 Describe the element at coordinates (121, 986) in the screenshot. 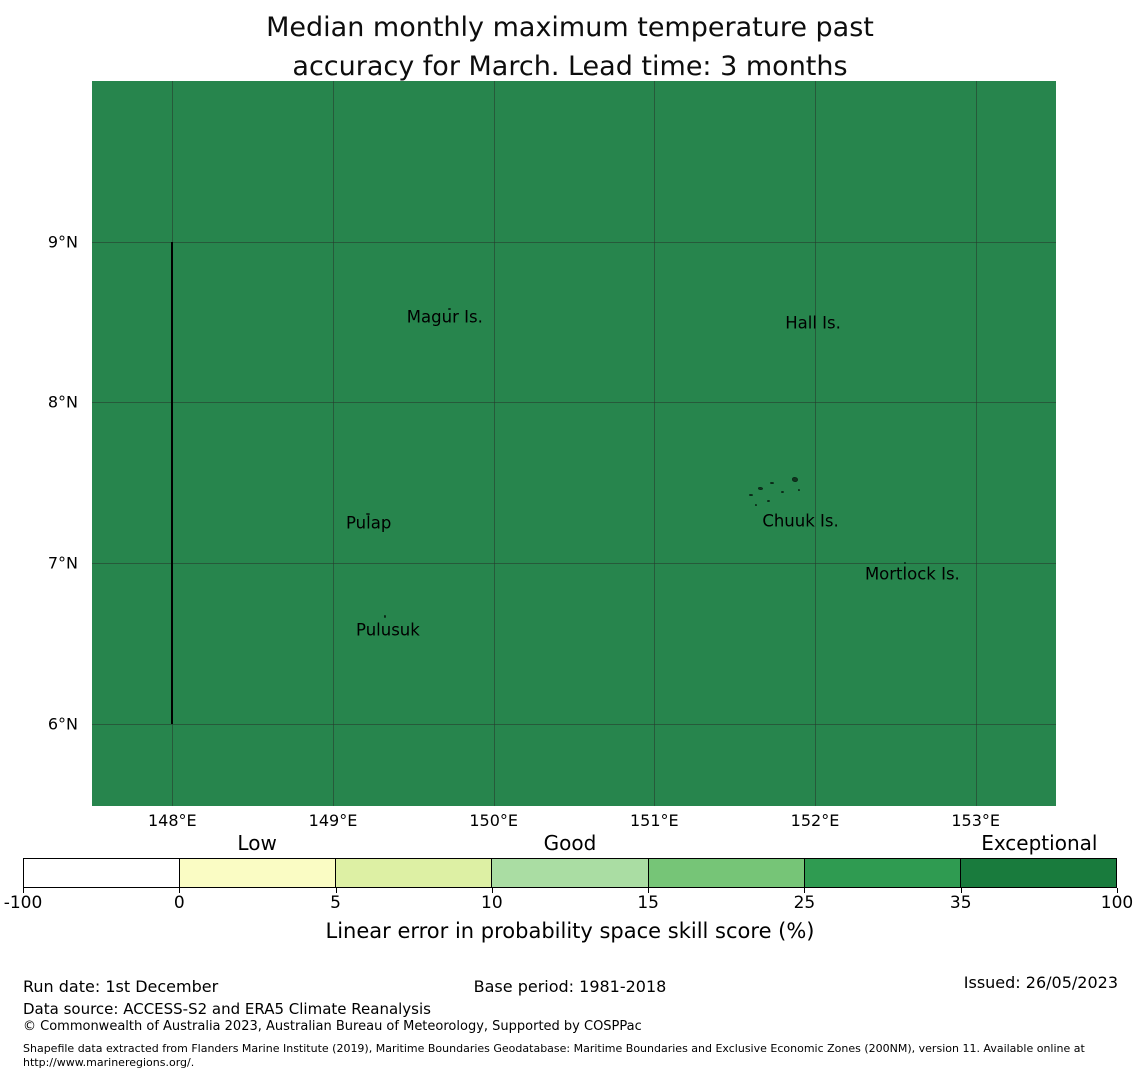

I see `run-date-text: Run date: 1st December` at that location.